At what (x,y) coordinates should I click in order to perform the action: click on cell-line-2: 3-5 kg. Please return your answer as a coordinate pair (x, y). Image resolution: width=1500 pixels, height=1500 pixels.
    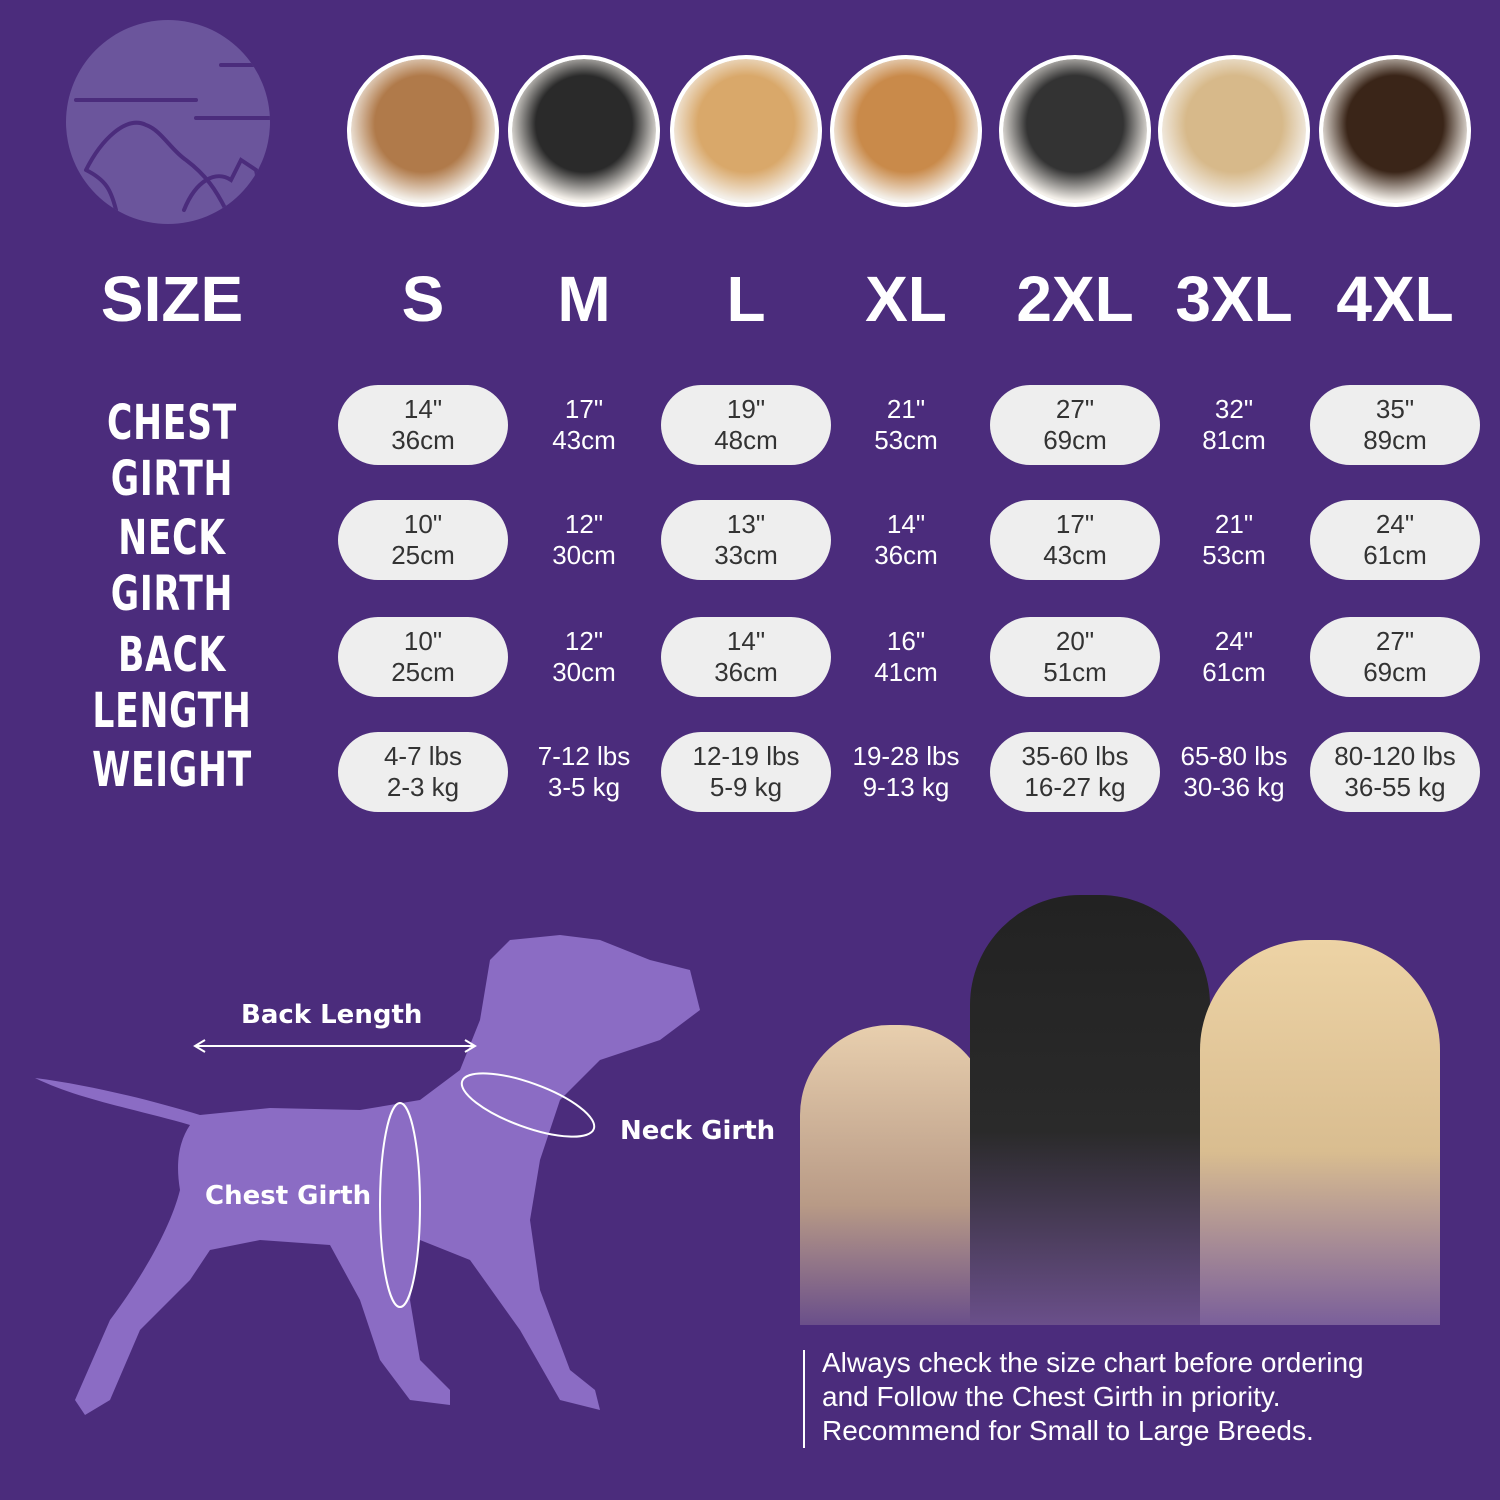
    Looking at the image, I should click on (584, 787).